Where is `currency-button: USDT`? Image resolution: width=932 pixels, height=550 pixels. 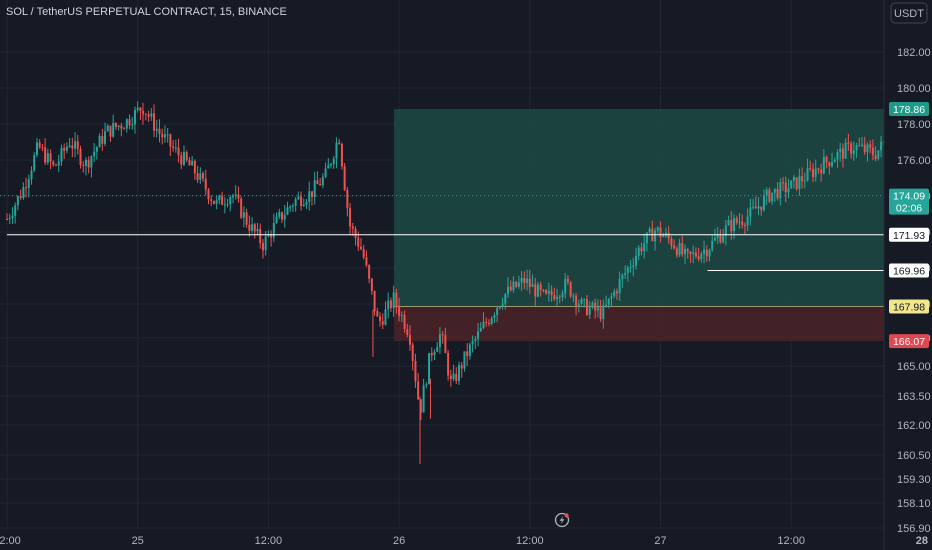
currency-button: USDT is located at coordinates (909, 13).